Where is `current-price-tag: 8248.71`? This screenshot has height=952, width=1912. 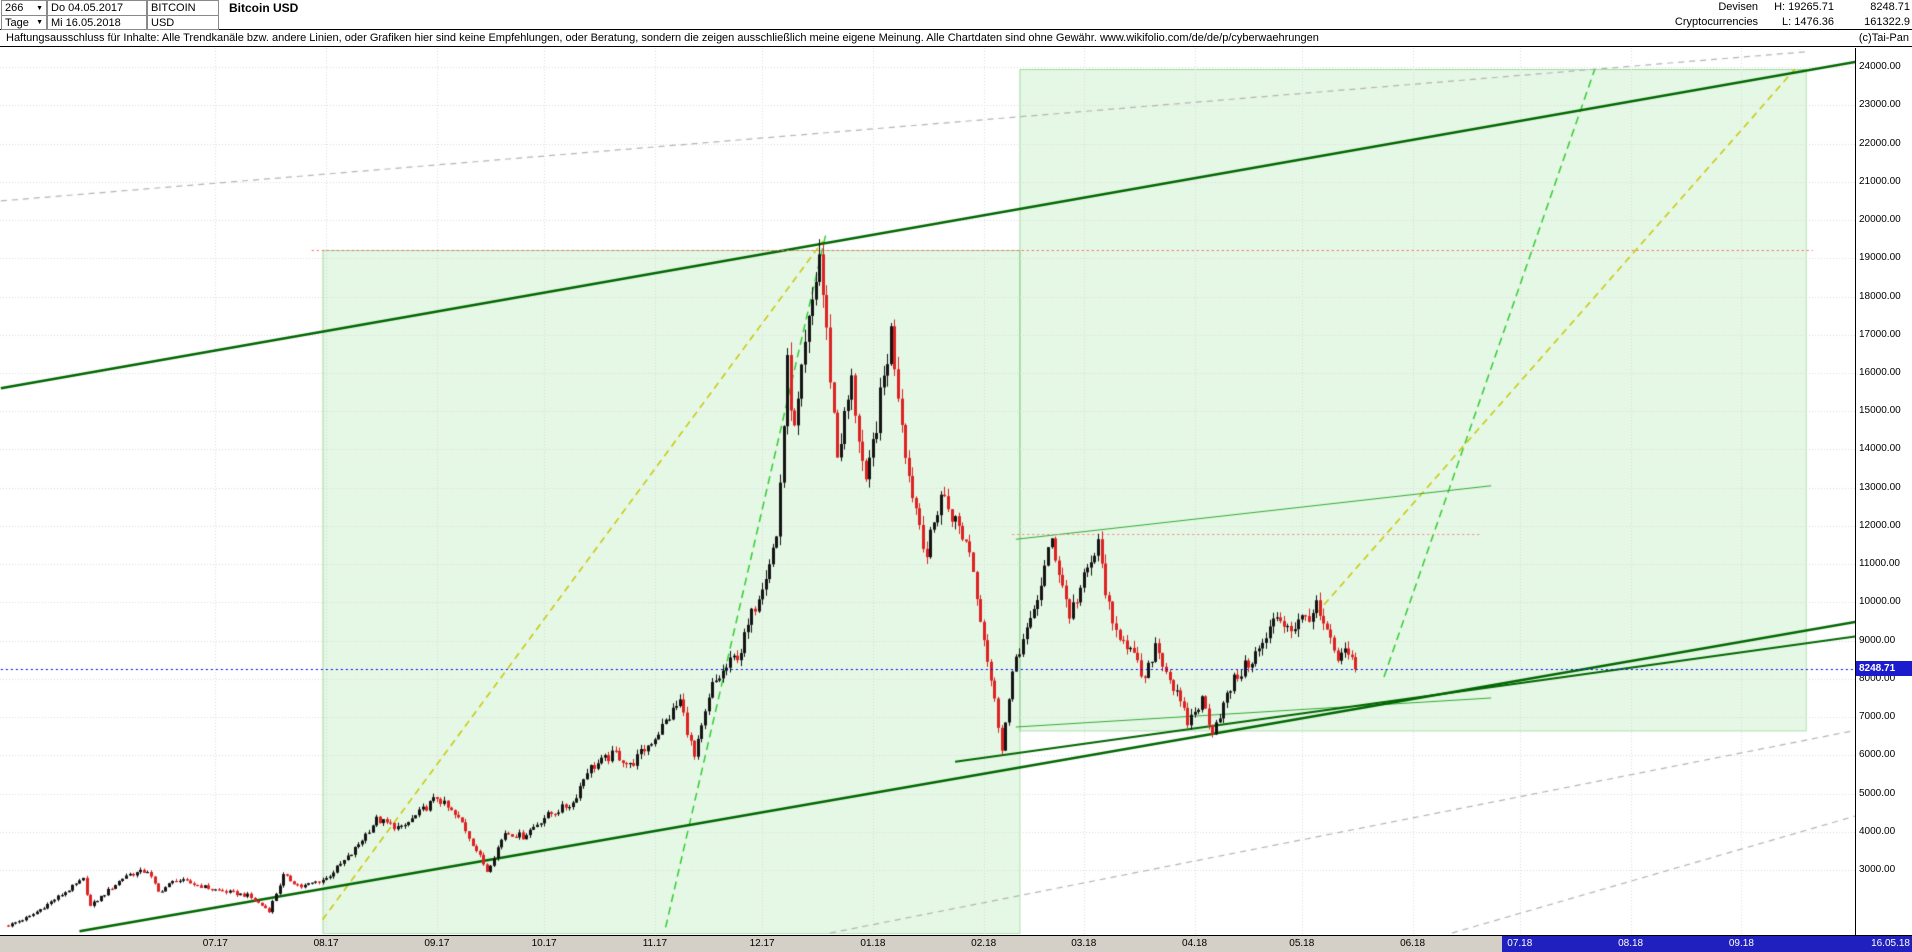 current-price-tag: 8248.71 is located at coordinates (1884, 669).